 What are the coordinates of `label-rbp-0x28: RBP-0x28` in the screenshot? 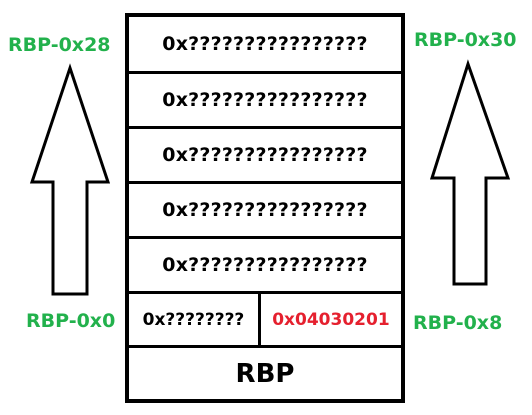 It's located at (59, 45).